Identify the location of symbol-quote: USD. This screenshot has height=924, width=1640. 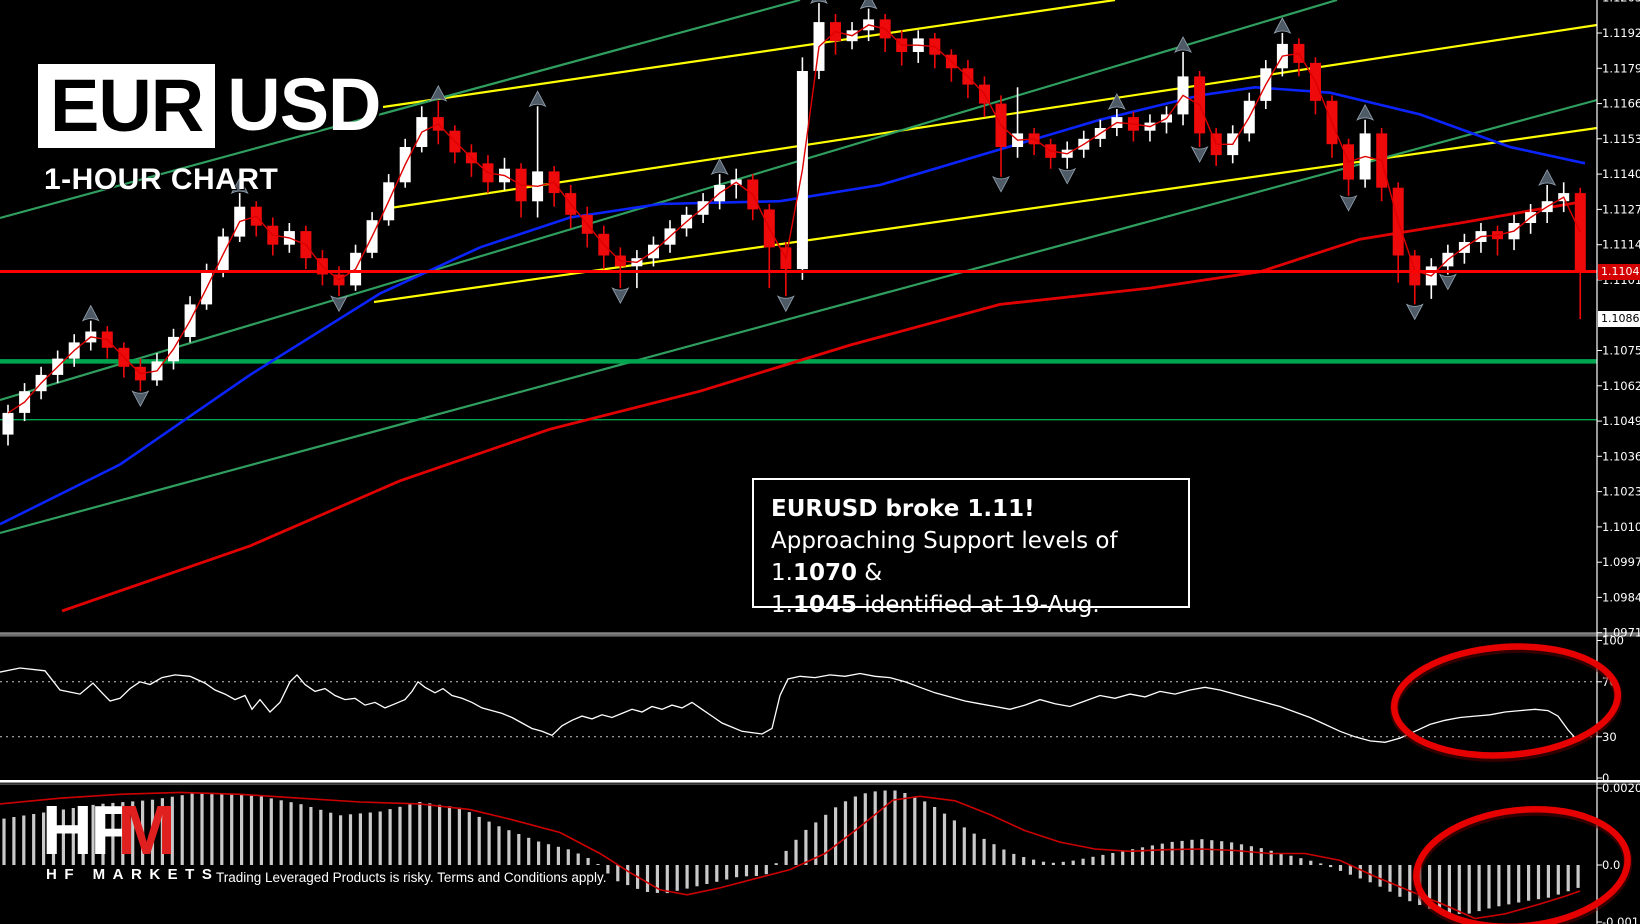
(304, 104).